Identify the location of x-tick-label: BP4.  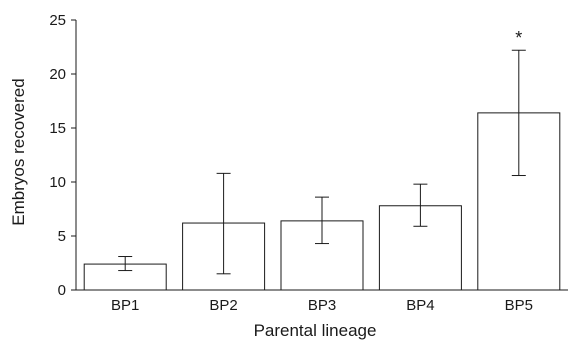
(420, 305).